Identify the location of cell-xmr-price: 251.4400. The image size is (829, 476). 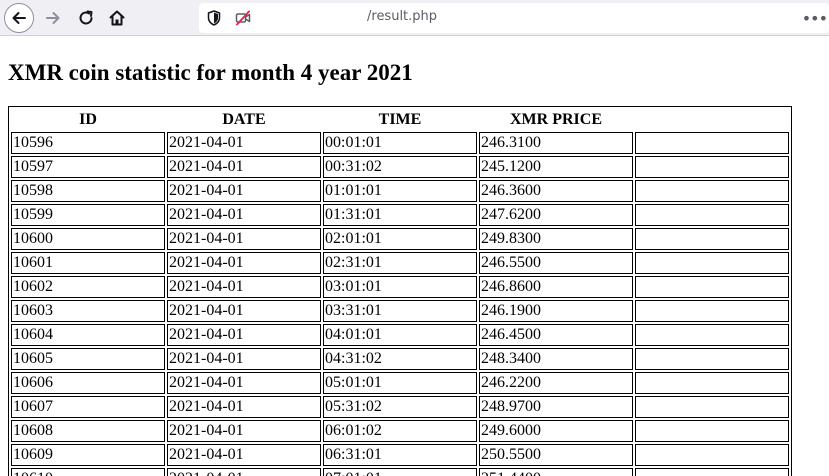
(556, 472).